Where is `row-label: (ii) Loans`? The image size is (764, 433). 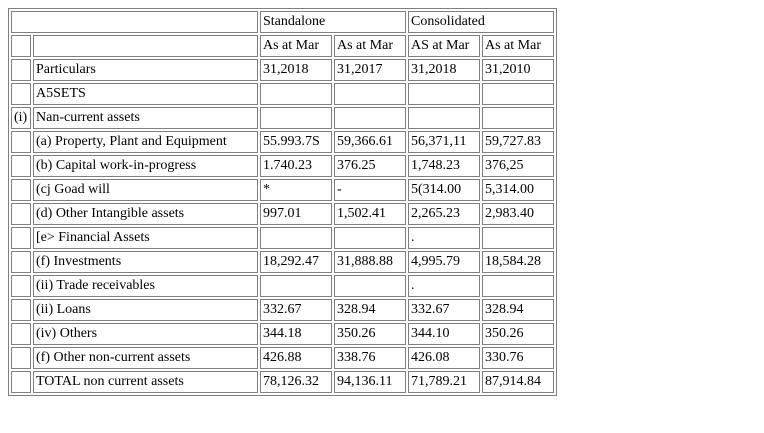
row-label: (ii) Loans is located at coordinates (145, 310).